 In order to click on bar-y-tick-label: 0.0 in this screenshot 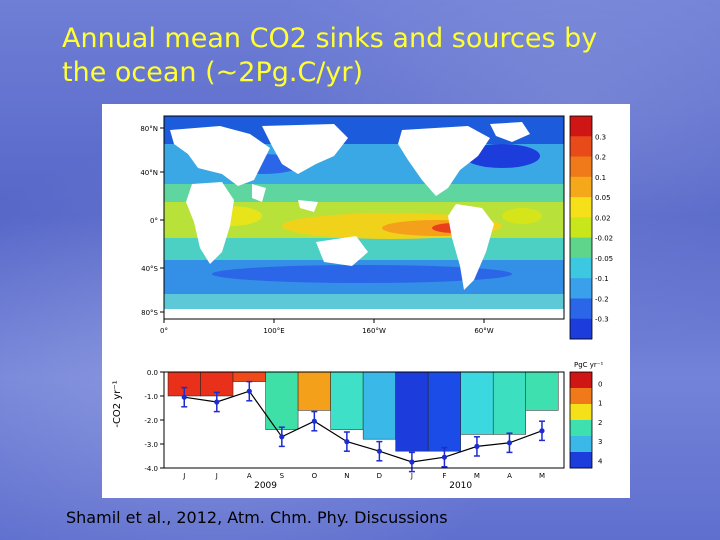, I will do `click(152, 373)`.